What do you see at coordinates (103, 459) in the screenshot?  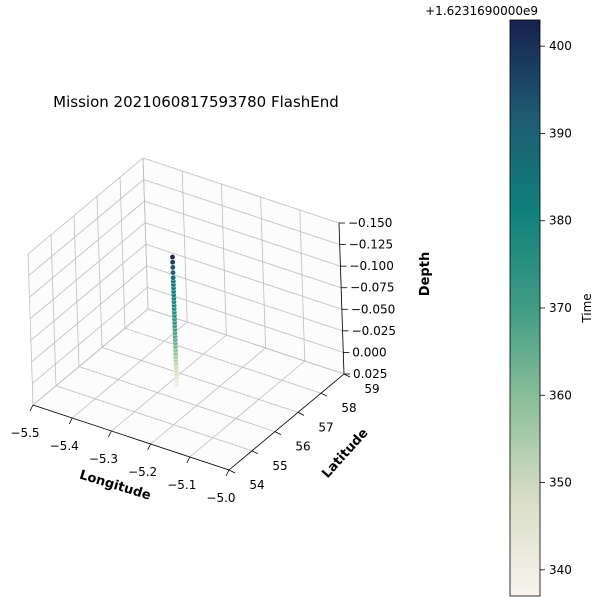 I see `x-tick-label: −5.3` at bounding box center [103, 459].